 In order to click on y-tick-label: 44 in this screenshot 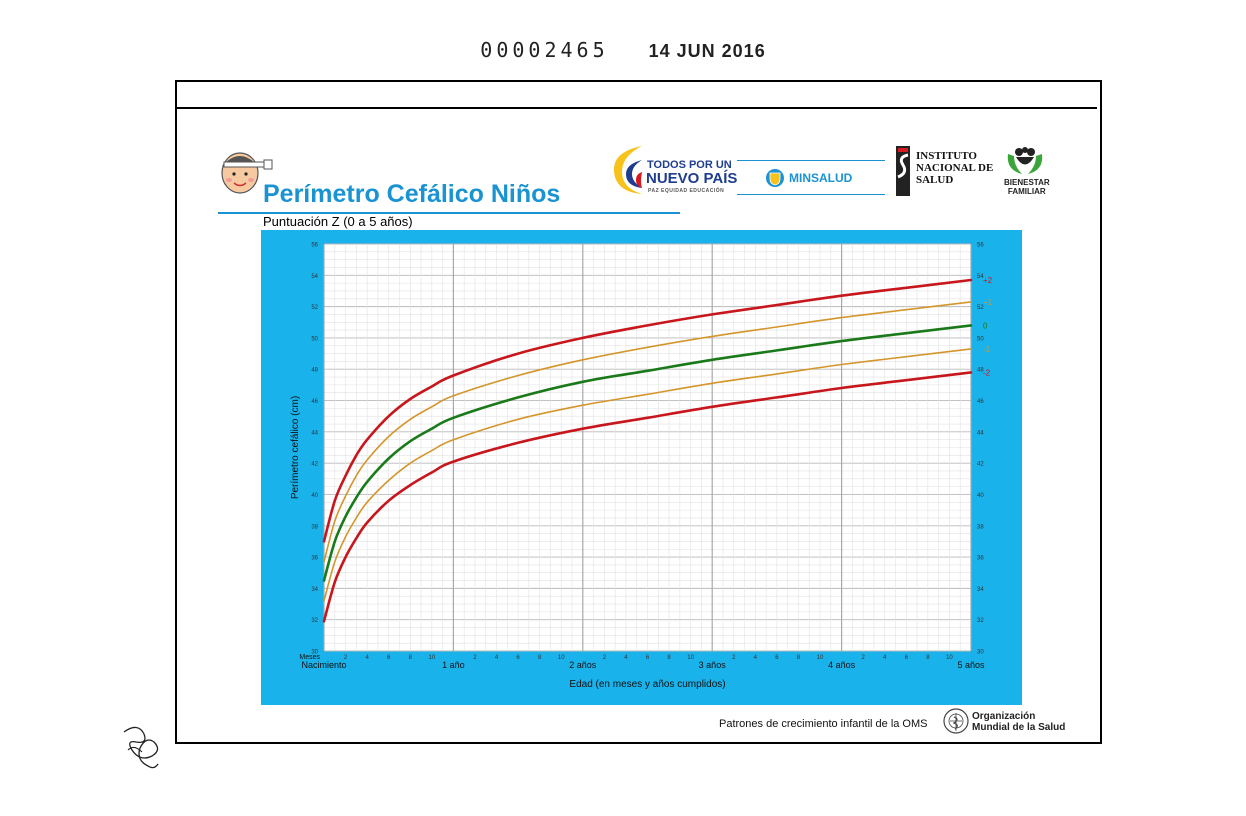, I will do `click(314, 433)`.